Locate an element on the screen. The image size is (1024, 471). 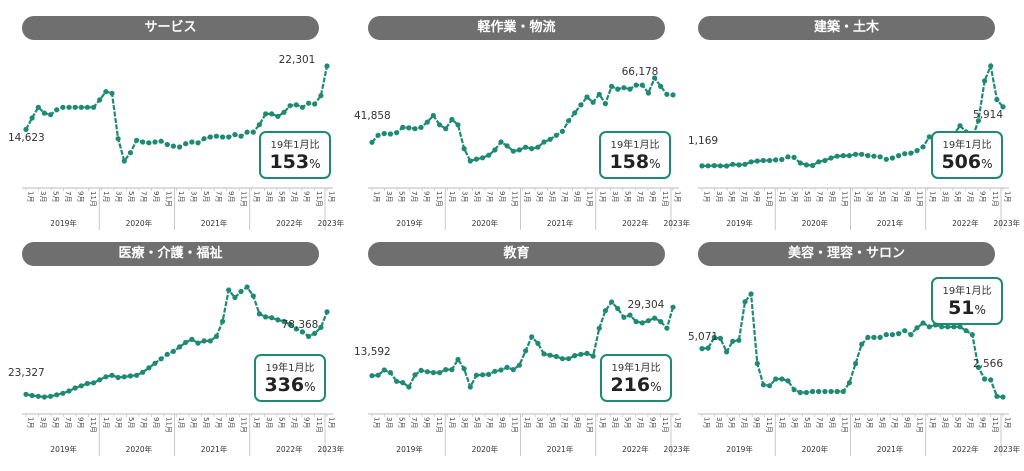
series-line is located at coordinates (852, 345).